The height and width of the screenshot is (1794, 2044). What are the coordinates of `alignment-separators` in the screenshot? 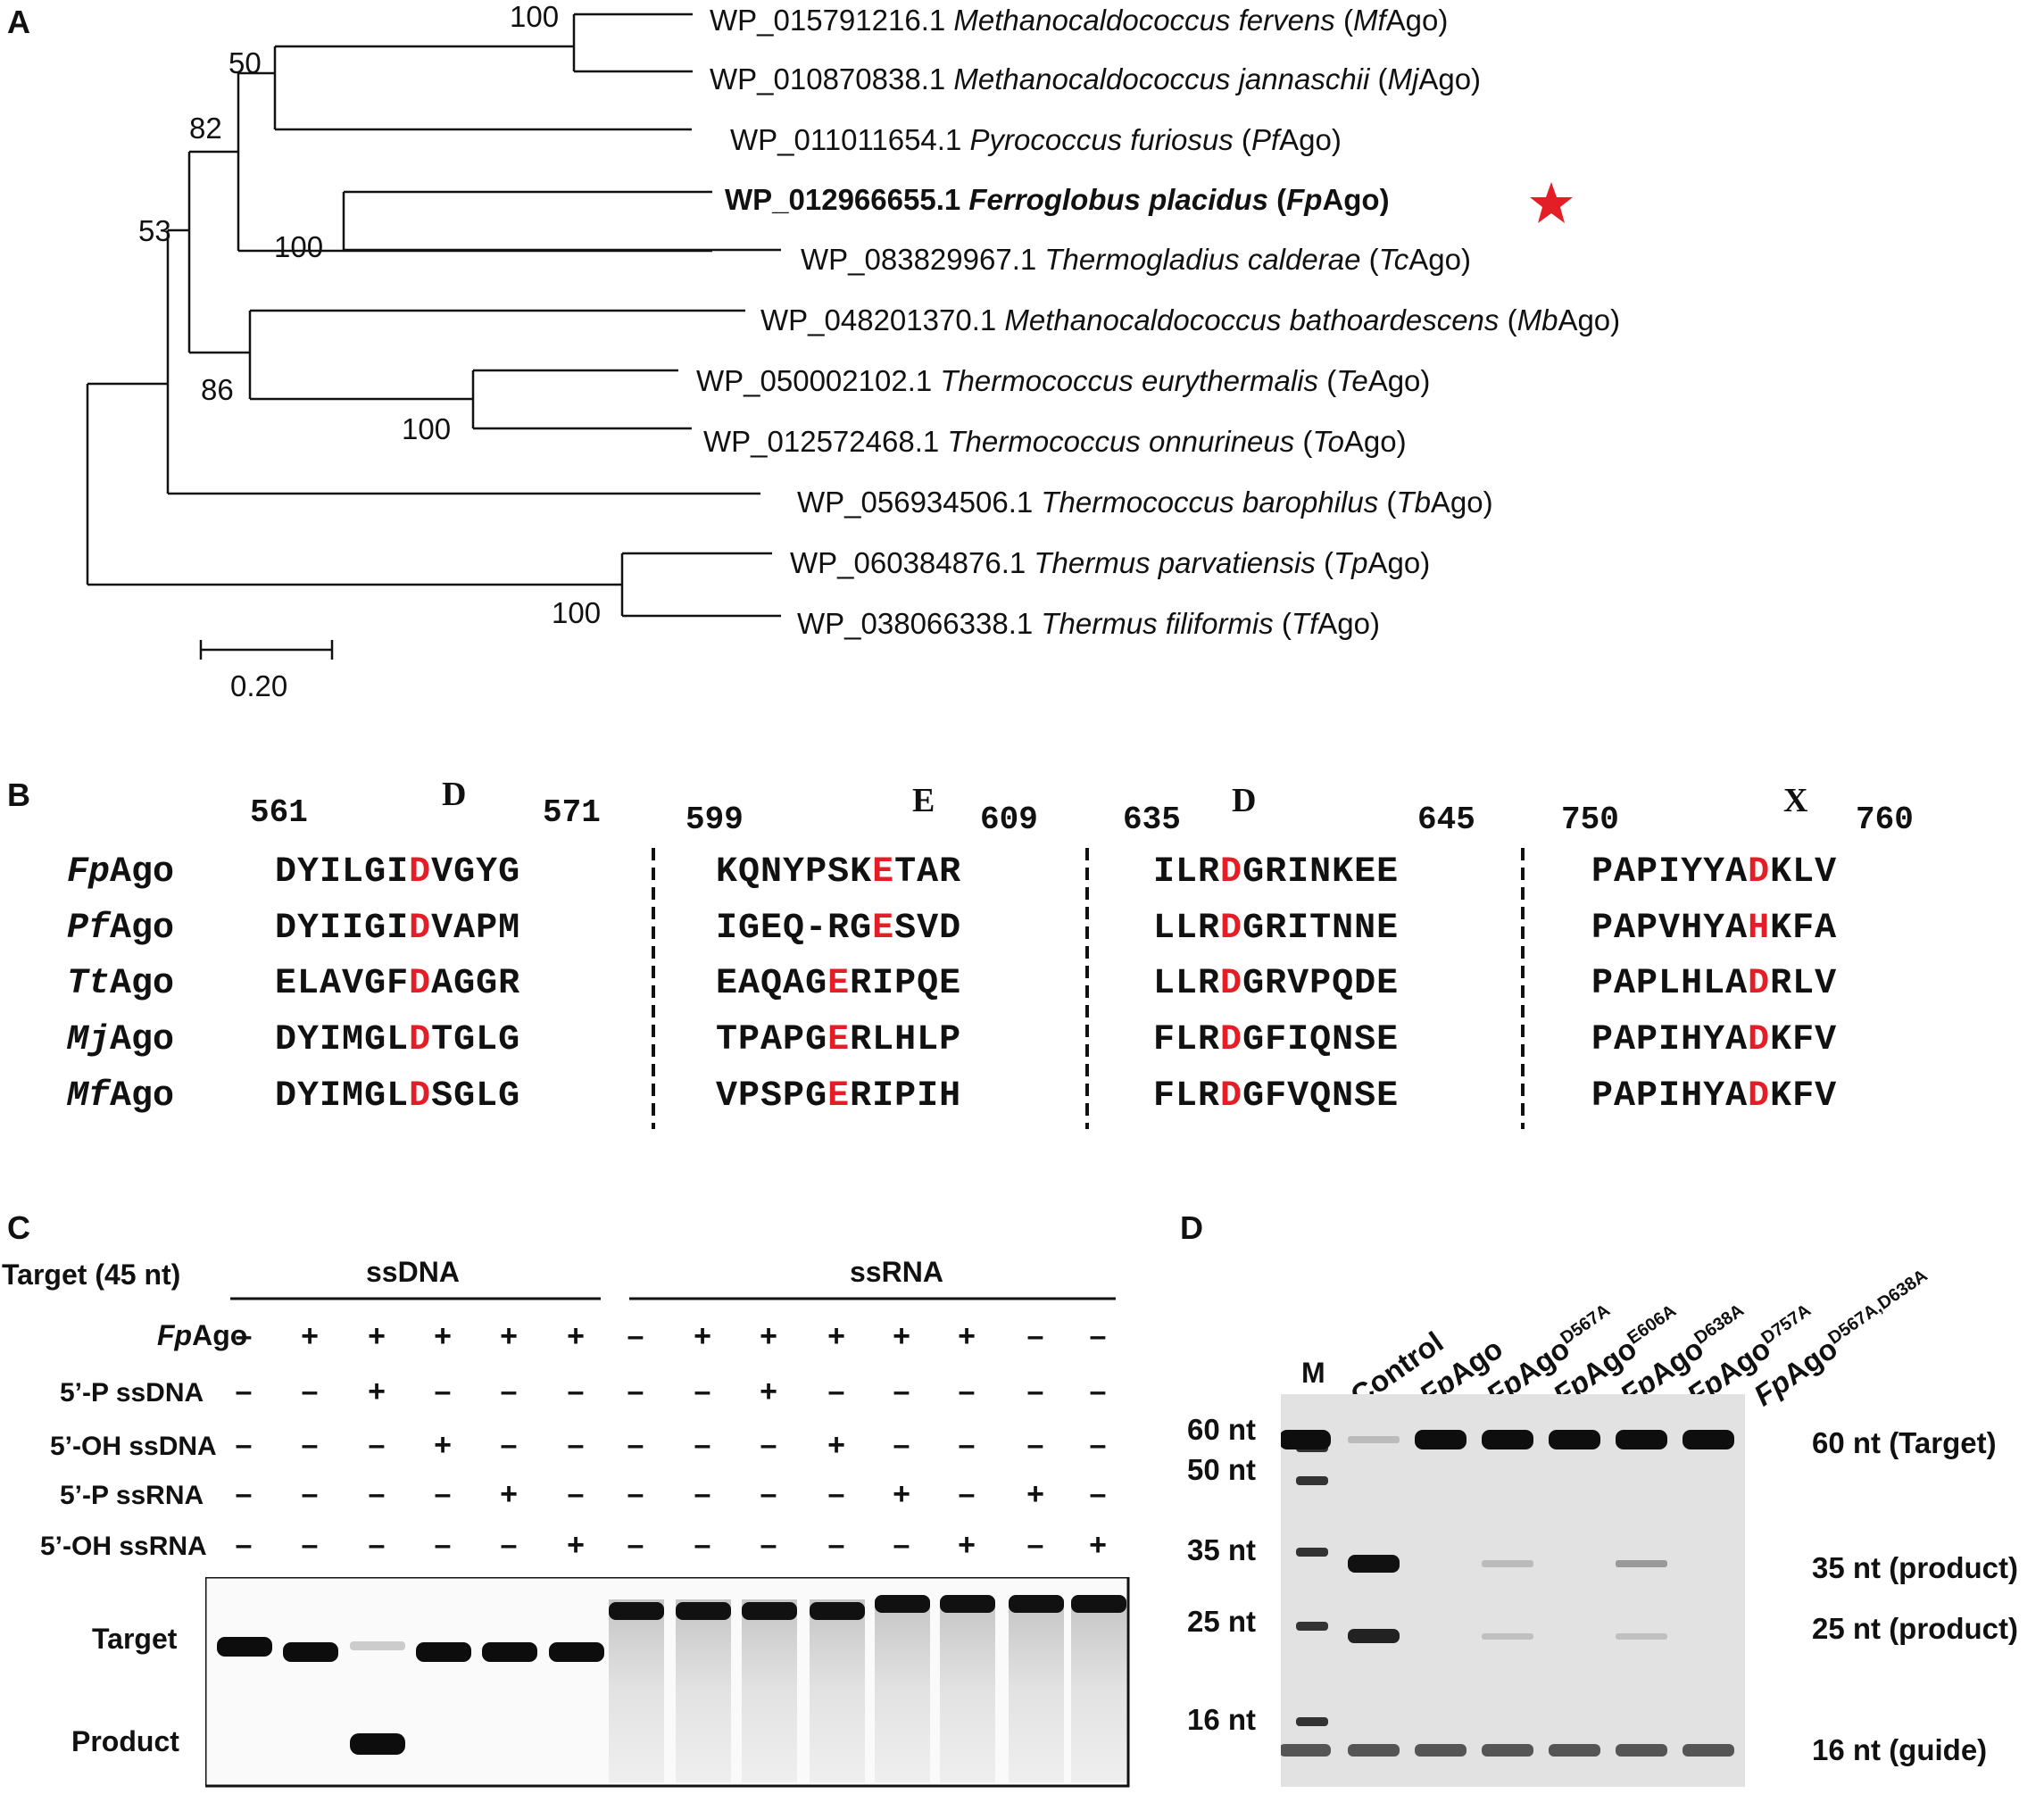 It's located at (1088, 988).